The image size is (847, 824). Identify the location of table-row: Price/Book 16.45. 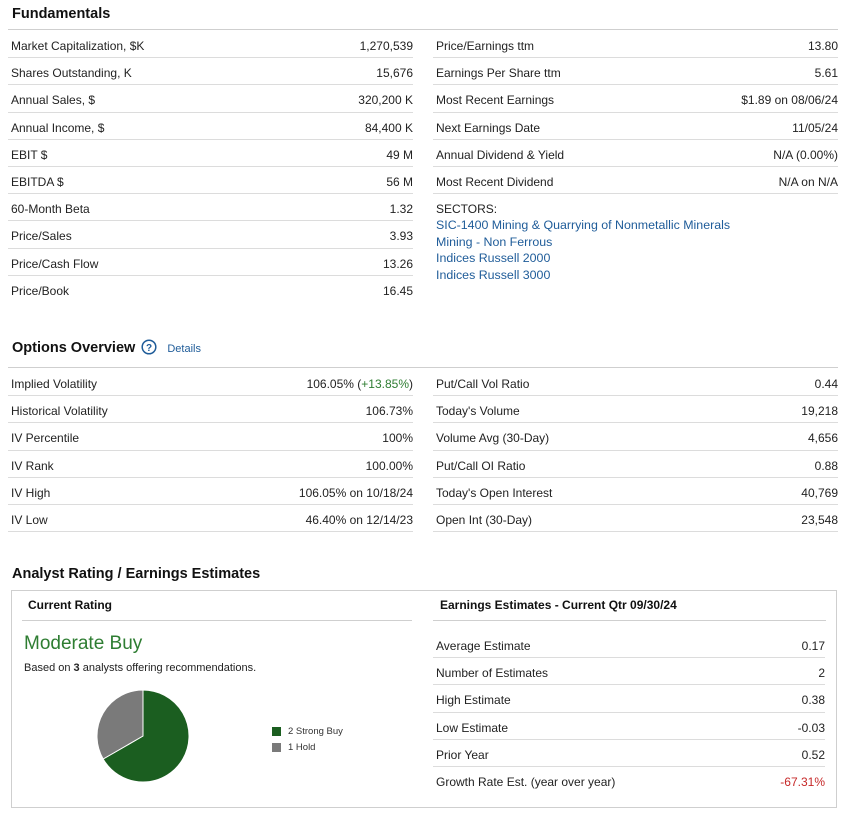
(210, 289).